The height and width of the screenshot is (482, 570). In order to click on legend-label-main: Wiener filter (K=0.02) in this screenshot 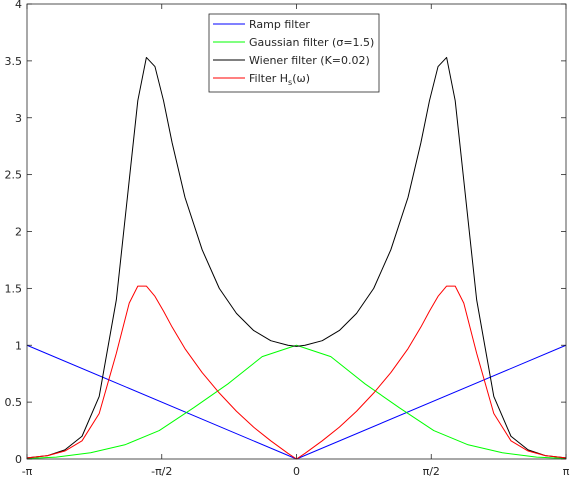, I will do `click(309, 60)`.